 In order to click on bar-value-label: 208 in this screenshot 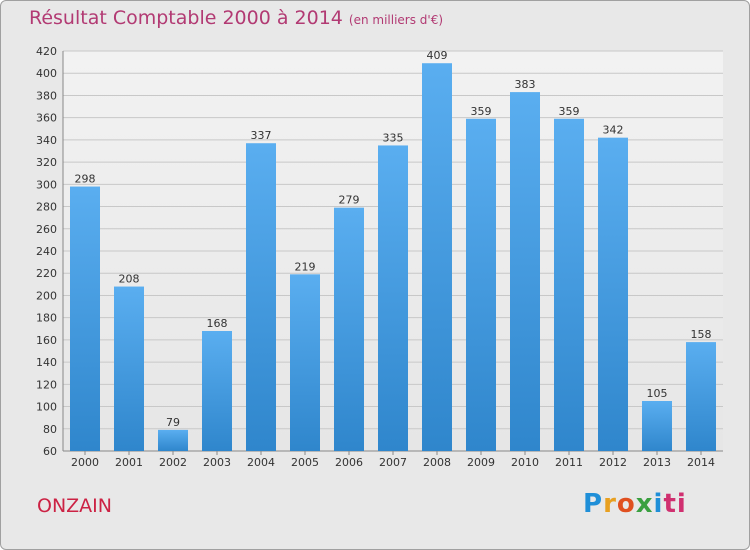, I will do `click(129, 279)`.